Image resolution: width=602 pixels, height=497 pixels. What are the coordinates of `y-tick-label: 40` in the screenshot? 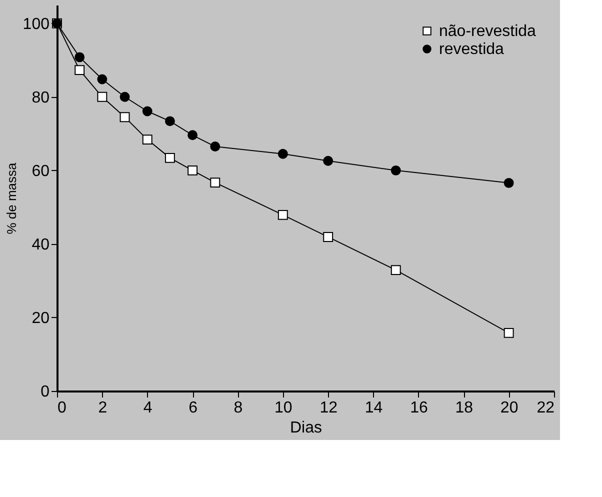 It's located at (41, 245).